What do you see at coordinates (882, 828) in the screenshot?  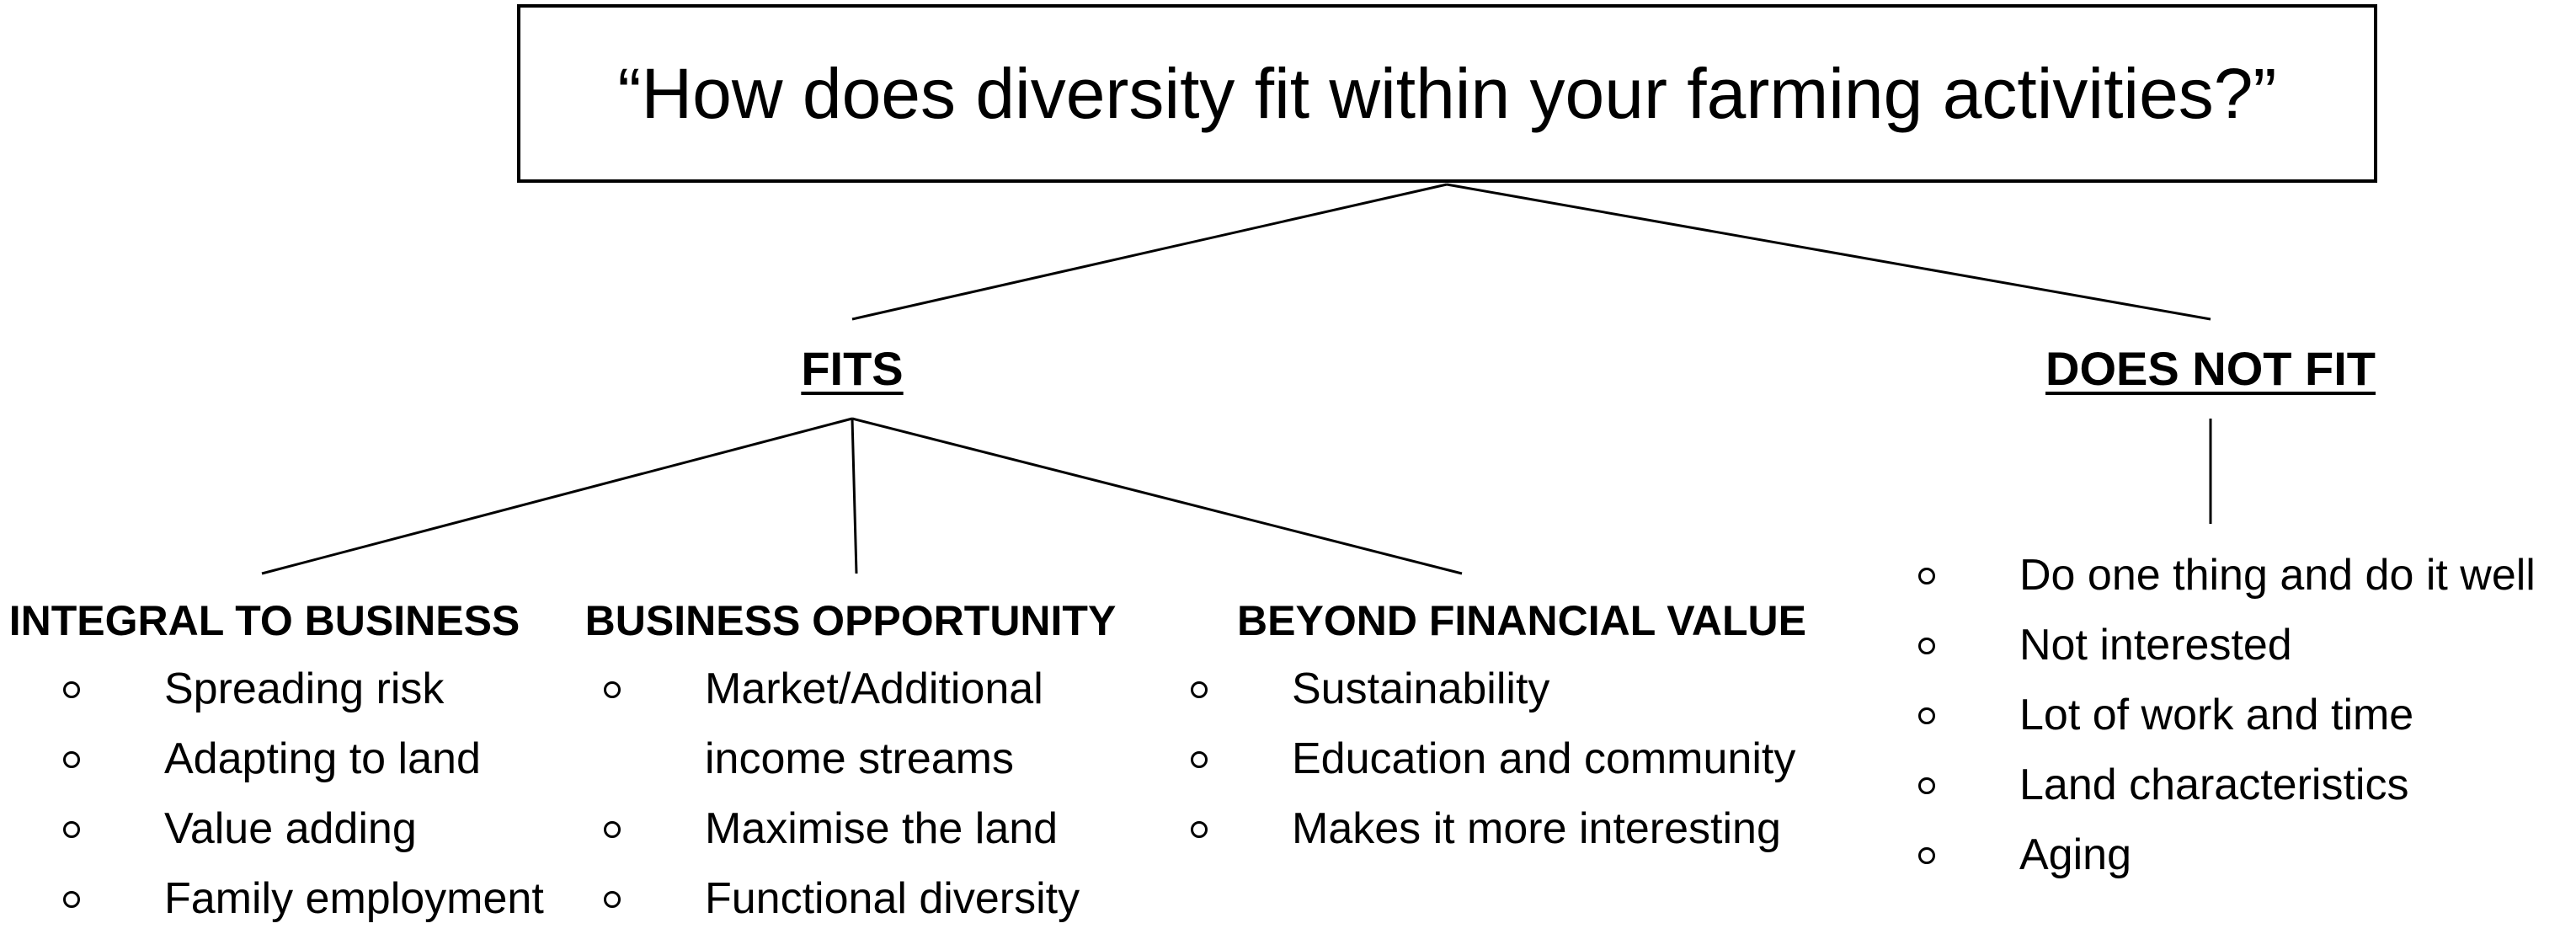 I see `list-item-text: Maximise the land` at bounding box center [882, 828].